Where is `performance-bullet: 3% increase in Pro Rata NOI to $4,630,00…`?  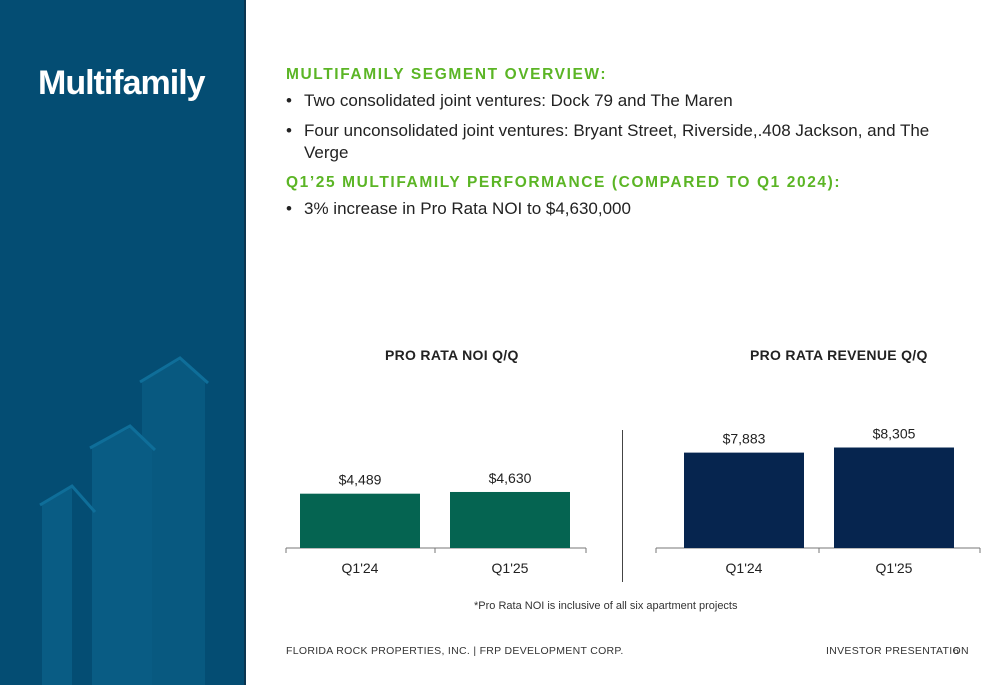
performance-bullet: 3% increase in Pro Rata NOI to $4,630,00… is located at coordinates (626, 209).